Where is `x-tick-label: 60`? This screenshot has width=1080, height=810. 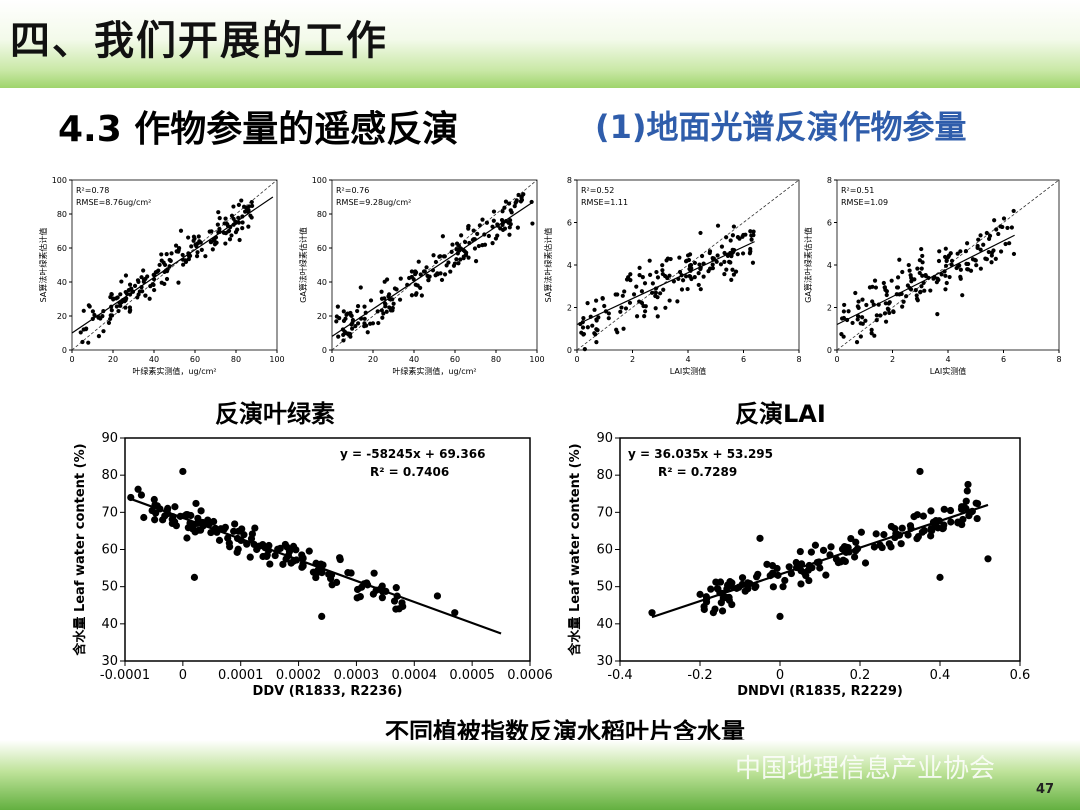
x-tick-label: 60 is located at coordinates (455, 359).